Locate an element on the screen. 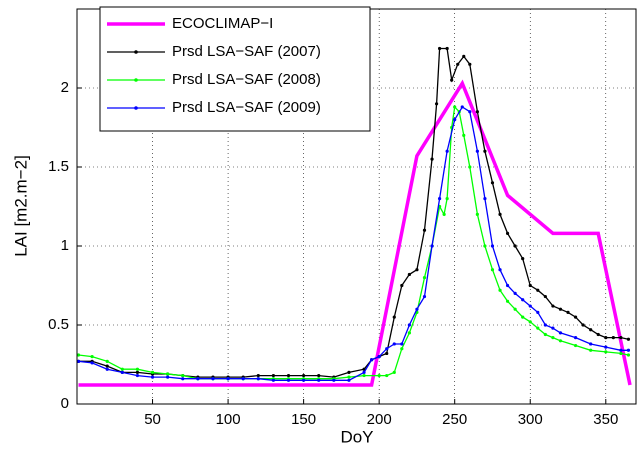  x-tick-label: 150 is located at coordinates (303, 419).